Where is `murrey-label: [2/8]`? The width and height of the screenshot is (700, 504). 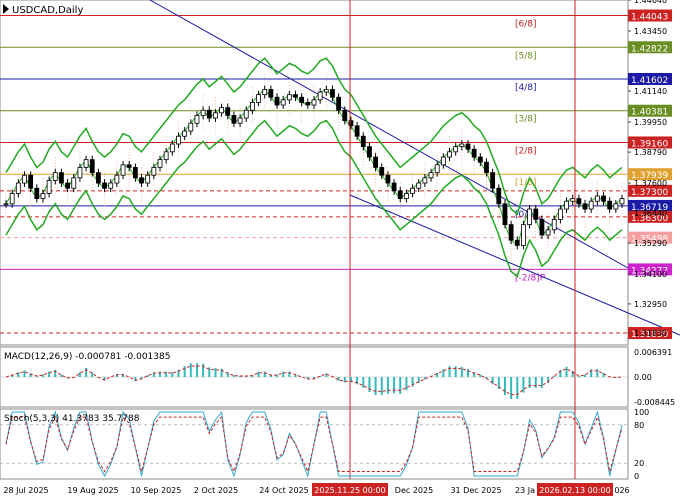 murrey-label: [2/8] is located at coordinates (526, 151).